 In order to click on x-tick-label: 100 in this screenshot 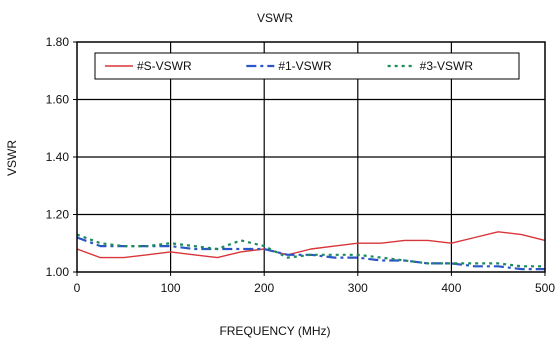, I will do `click(171, 288)`.